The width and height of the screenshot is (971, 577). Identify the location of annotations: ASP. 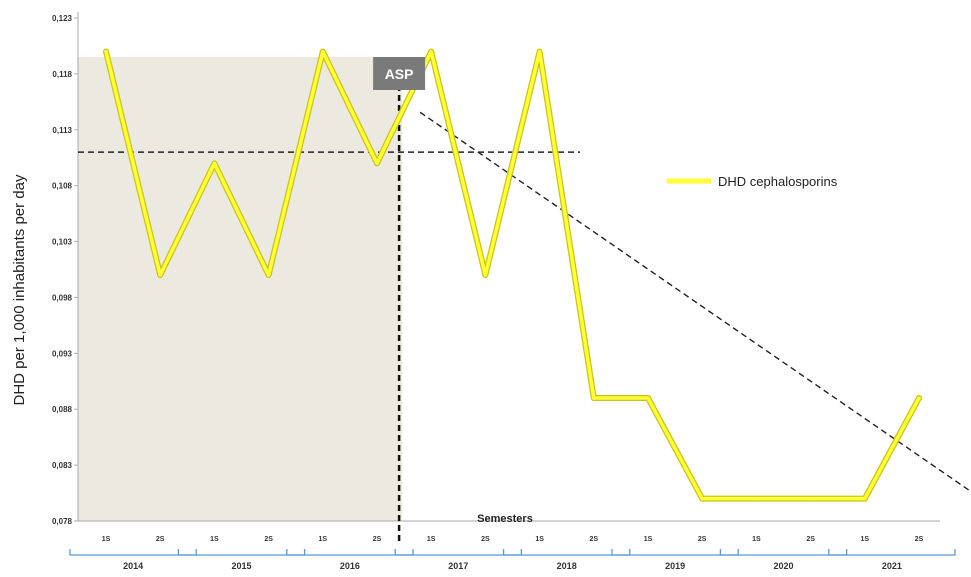
(399, 73).